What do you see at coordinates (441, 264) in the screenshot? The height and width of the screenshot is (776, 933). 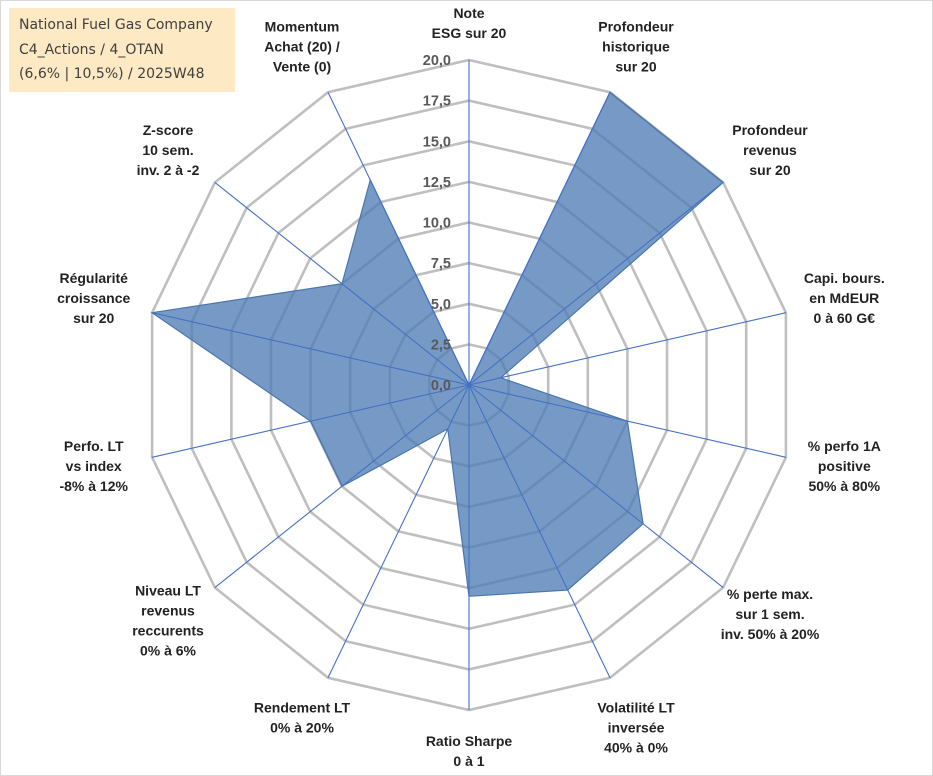 I see `radial-tick-label: 7,5` at bounding box center [441, 264].